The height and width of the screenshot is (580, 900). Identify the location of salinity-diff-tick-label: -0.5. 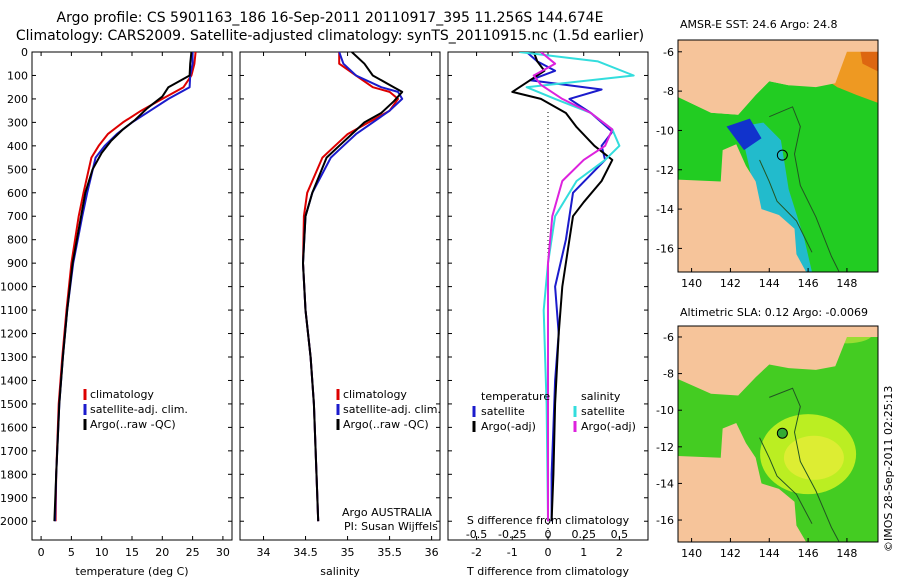
(476, 534).